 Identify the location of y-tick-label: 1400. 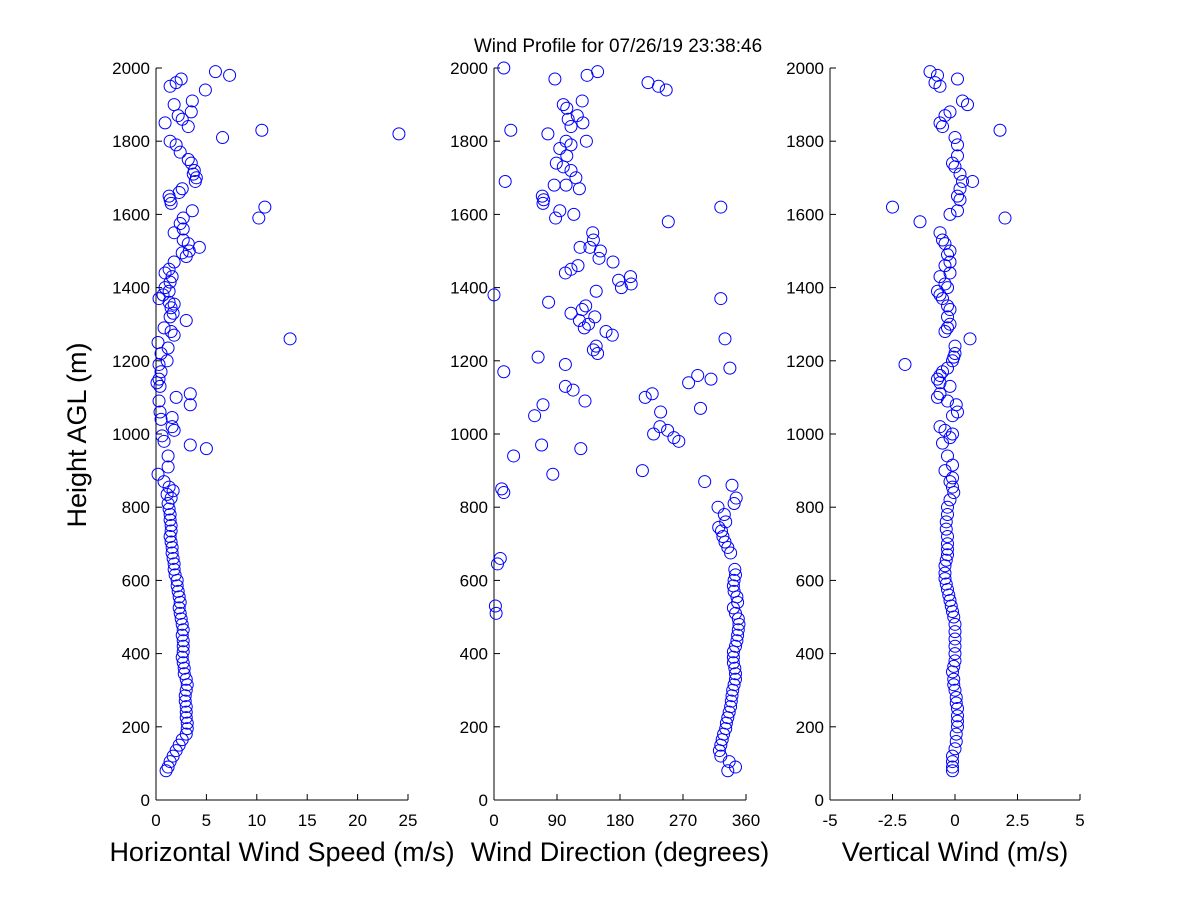
(131, 288).